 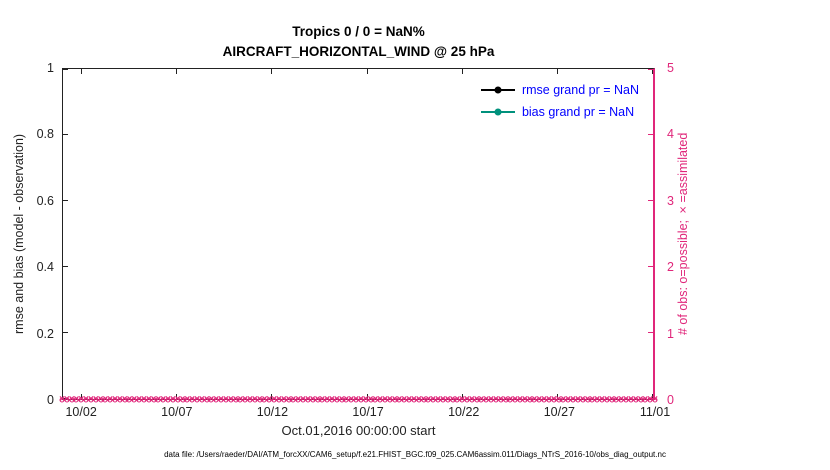 I want to click on legend: rmse grand pr = NaN bias grand pr = NaN, so click(x=559, y=101).